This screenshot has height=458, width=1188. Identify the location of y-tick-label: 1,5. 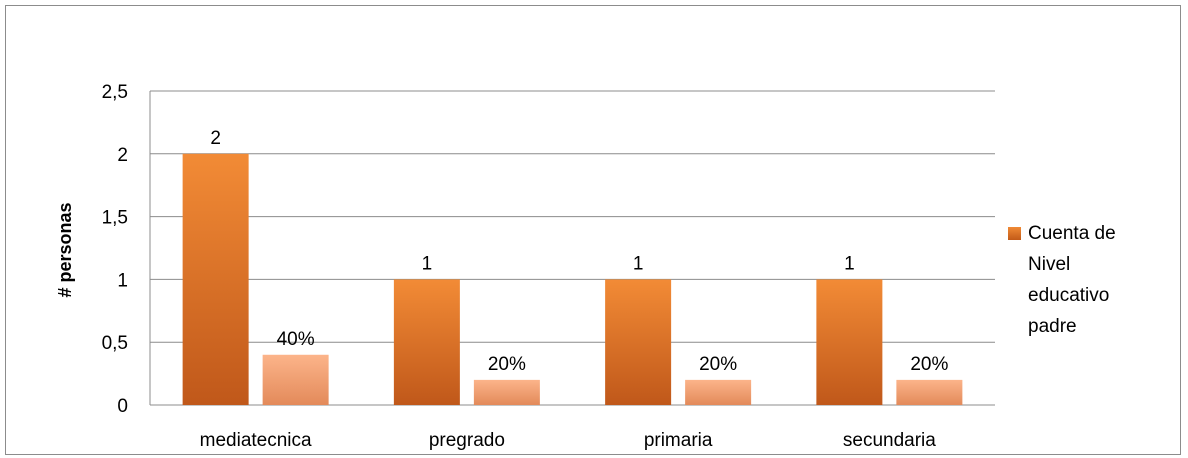
(115, 218).